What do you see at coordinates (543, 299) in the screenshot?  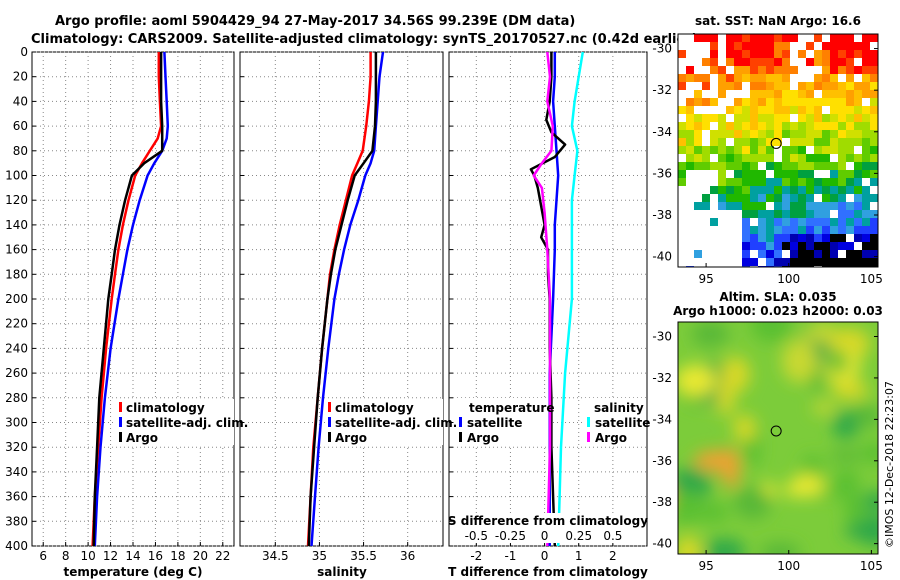 I see `series-line-s-argo` at bounding box center [543, 299].